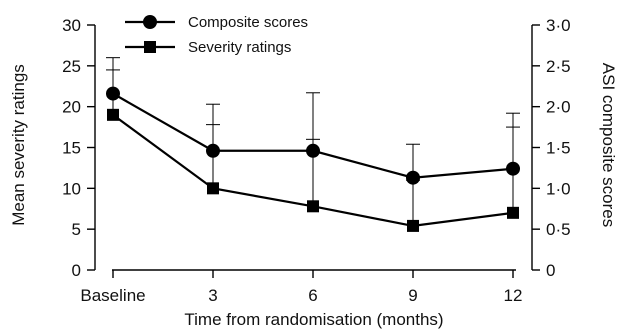 This screenshot has width=618, height=329. What do you see at coordinates (312, 295) in the screenshot?
I see `x-tick-label: 6` at bounding box center [312, 295].